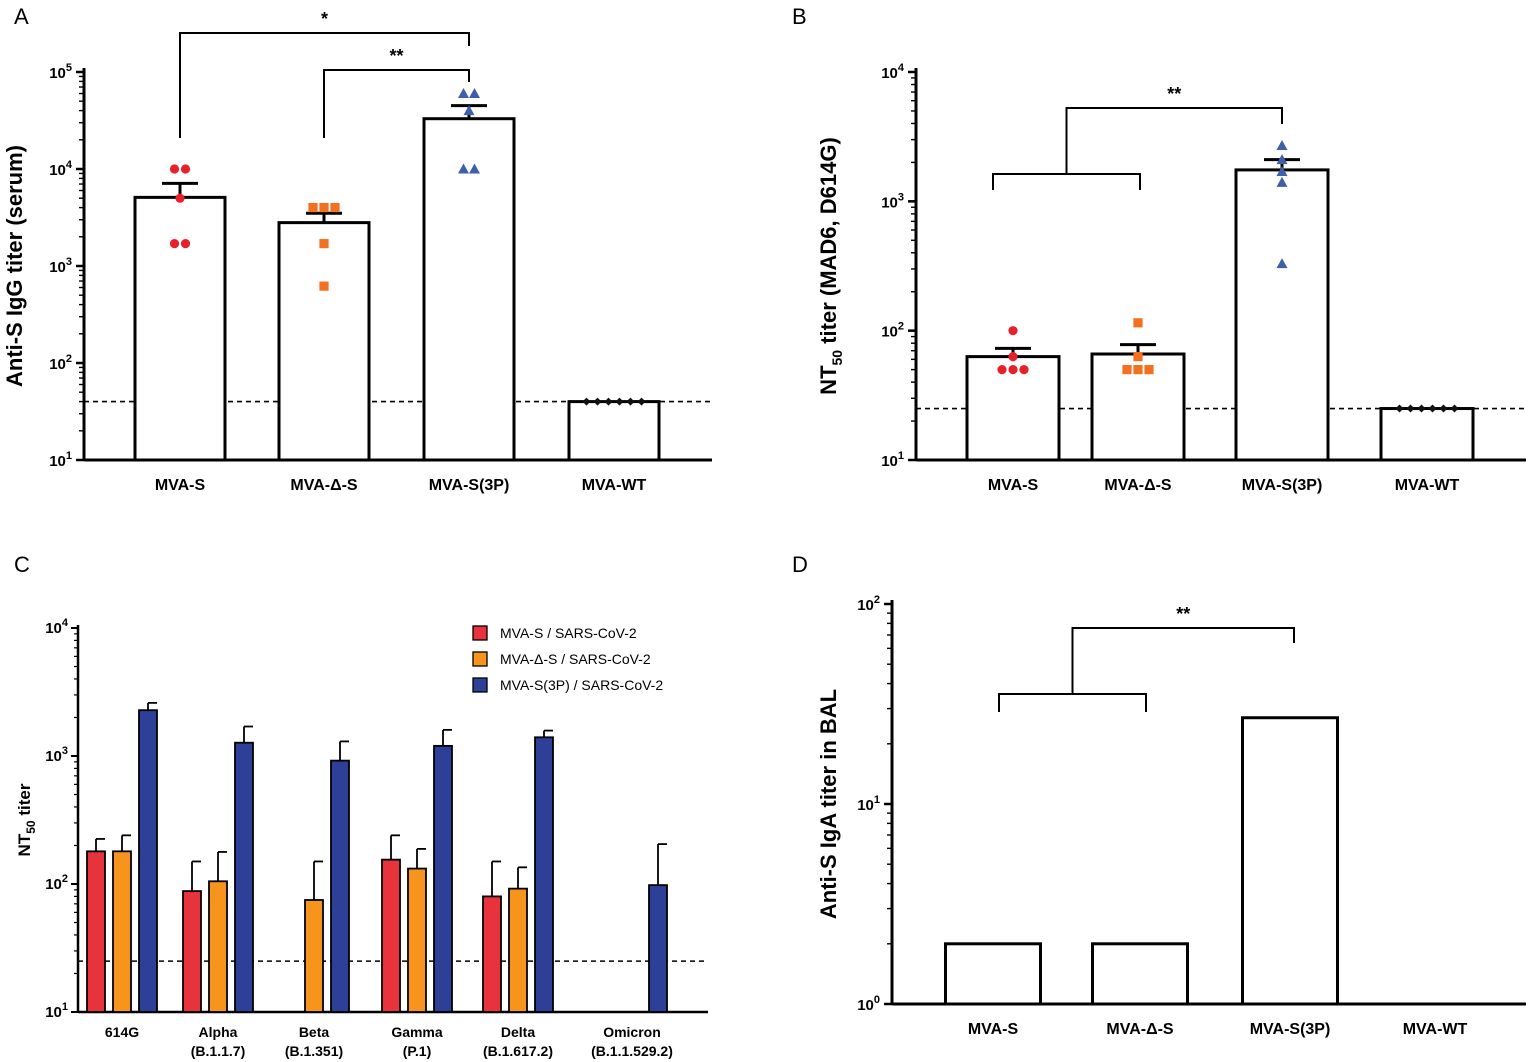  Describe the element at coordinates (417, 1032) in the screenshot. I see `x-category-label: Gamma` at that location.